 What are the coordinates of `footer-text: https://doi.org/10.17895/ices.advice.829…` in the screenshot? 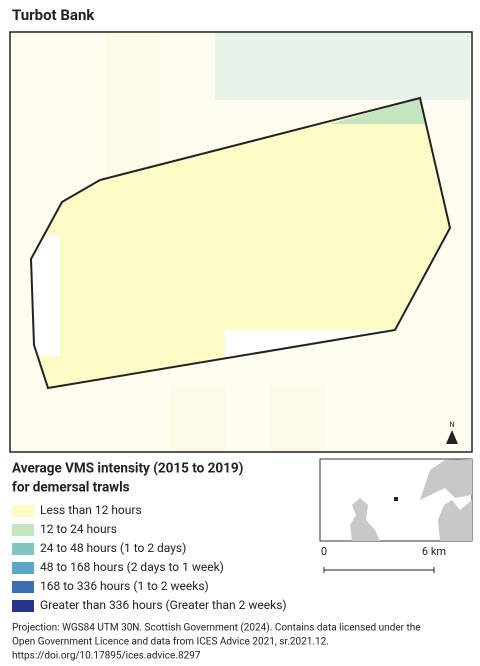 It's located at (106, 656).